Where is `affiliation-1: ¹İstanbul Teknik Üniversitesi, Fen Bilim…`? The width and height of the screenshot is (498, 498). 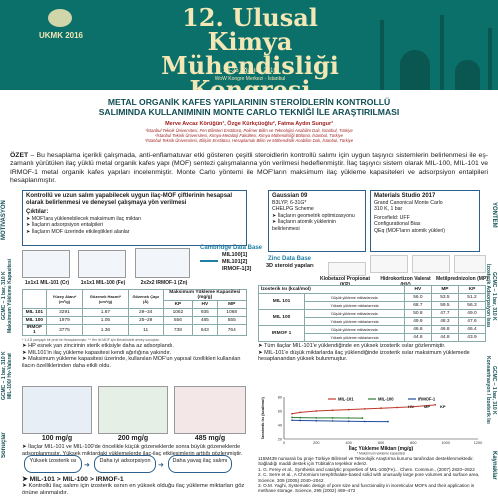 affiliation-1: ¹İstanbul Teknik Üniversitesi, Fen Bilim… is located at coordinates (249, 130).